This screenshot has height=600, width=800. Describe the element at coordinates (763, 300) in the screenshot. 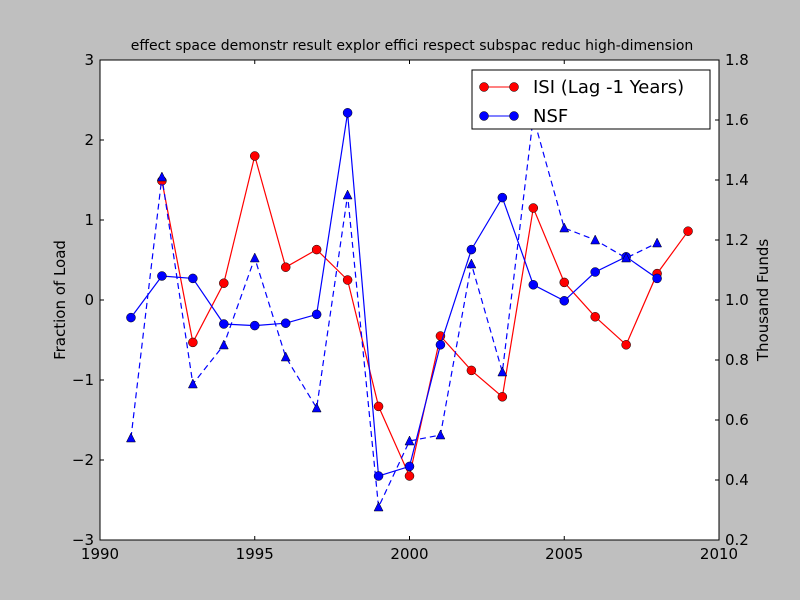

I see `y-axis-label-right: Thousand Funds` at that location.